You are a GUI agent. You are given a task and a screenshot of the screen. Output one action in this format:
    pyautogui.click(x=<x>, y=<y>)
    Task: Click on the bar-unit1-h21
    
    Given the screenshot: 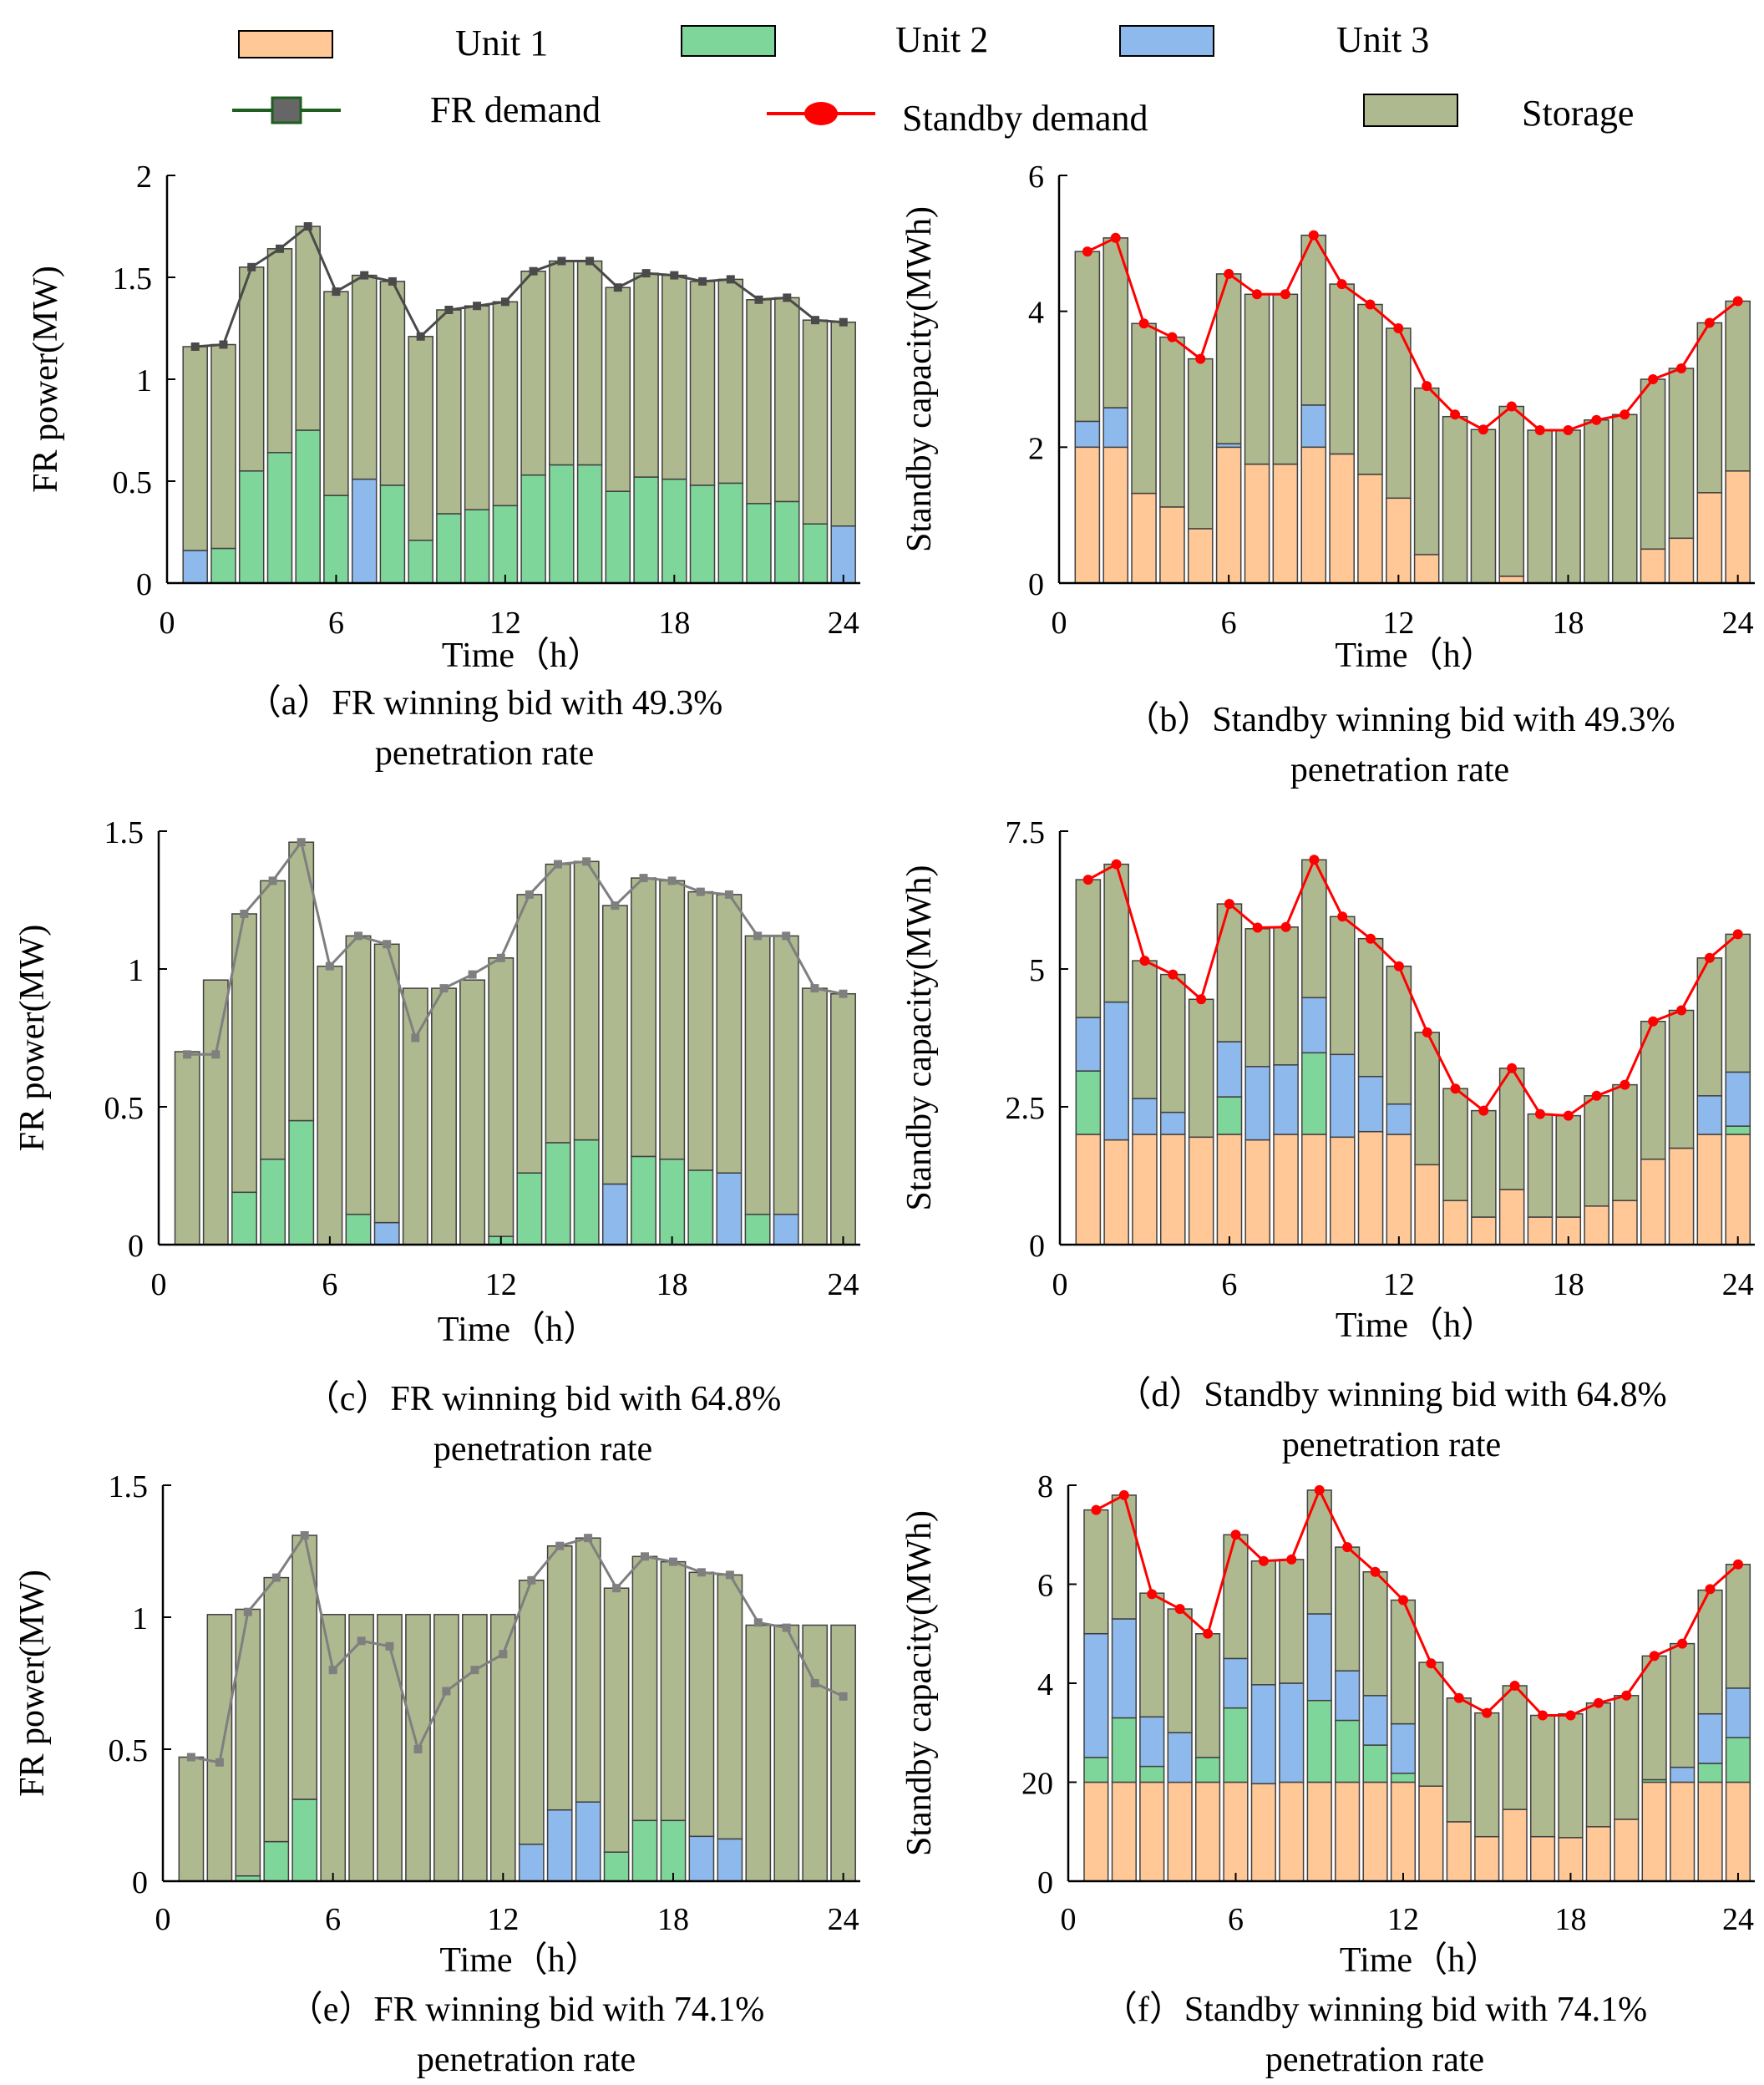 What is the action you would take?
    pyautogui.click(x=1653, y=1201)
    